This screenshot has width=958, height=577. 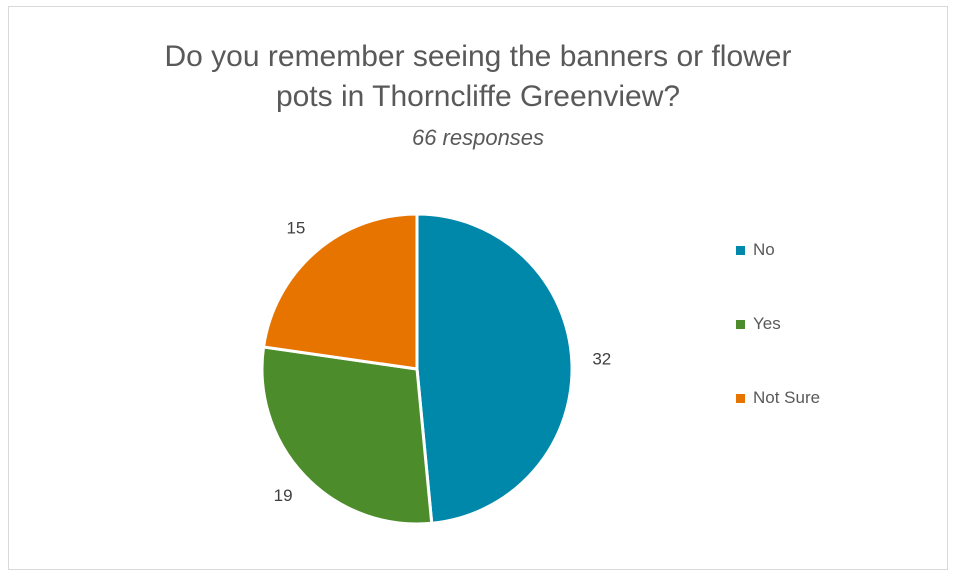 What do you see at coordinates (764, 249) in the screenshot?
I see `legend-label-no: No` at bounding box center [764, 249].